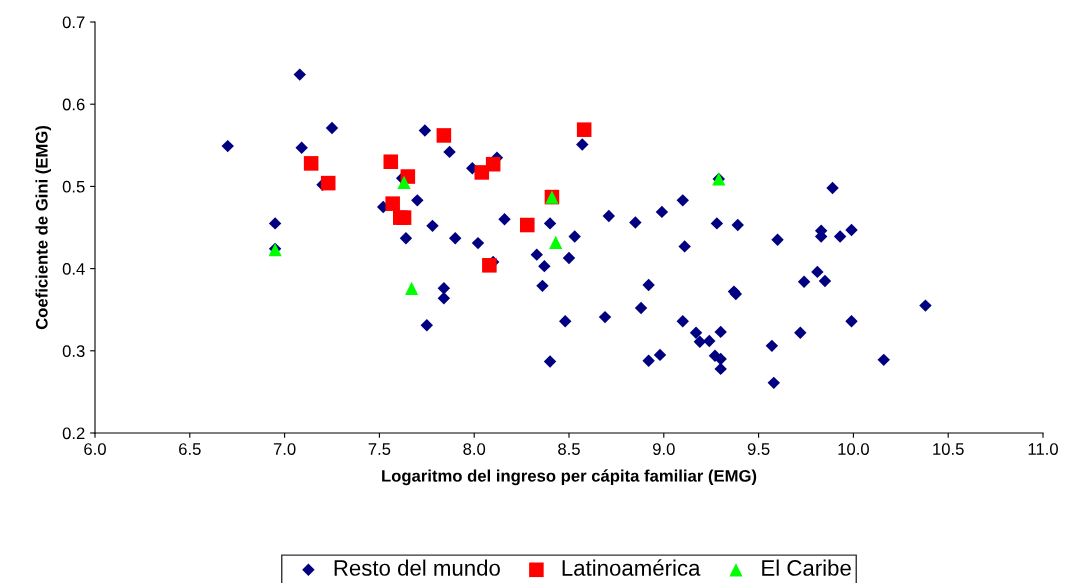 Image resolution: width=1067 pixels, height=583 pixels. What do you see at coordinates (73, 22) in the screenshot?
I see `y-tick-label: 0.7` at bounding box center [73, 22].